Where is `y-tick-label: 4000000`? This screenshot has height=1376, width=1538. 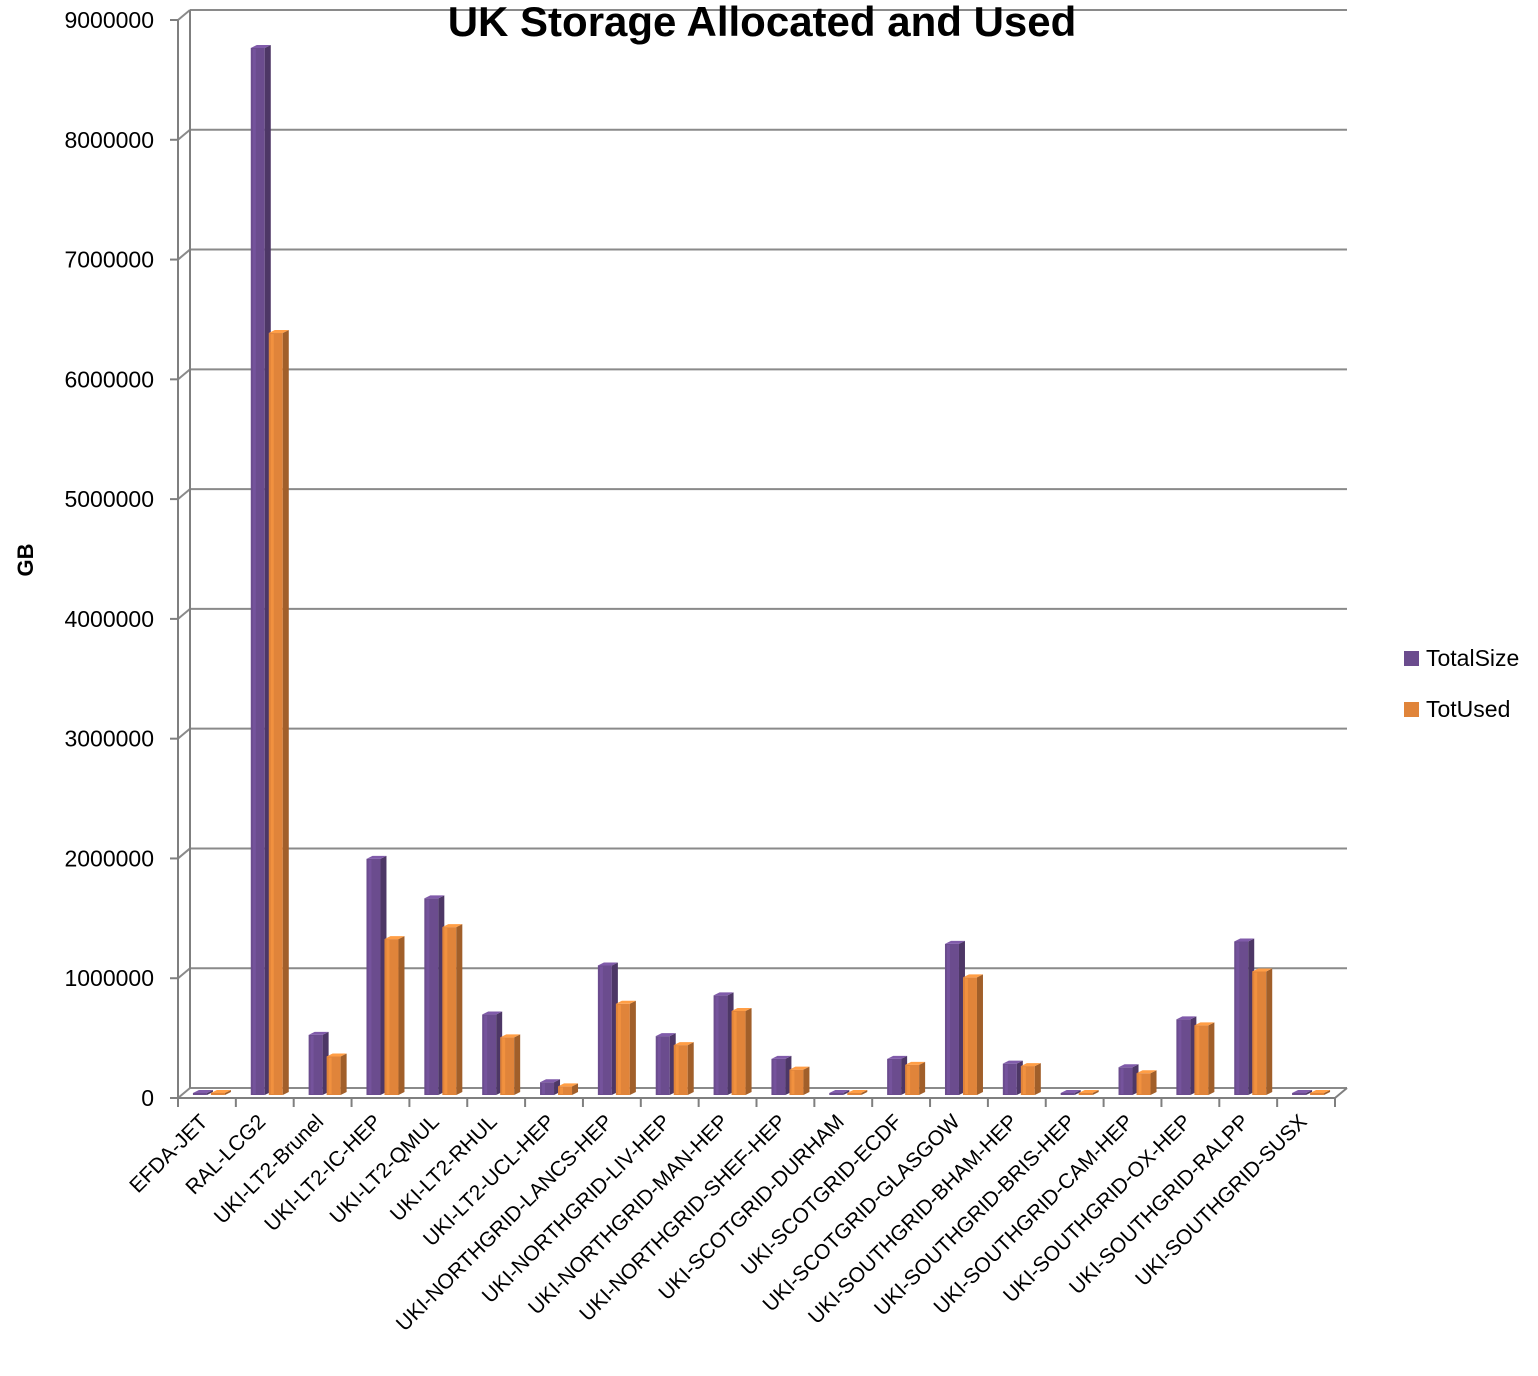 y-tick-label: 4000000 is located at coordinates (109, 619).